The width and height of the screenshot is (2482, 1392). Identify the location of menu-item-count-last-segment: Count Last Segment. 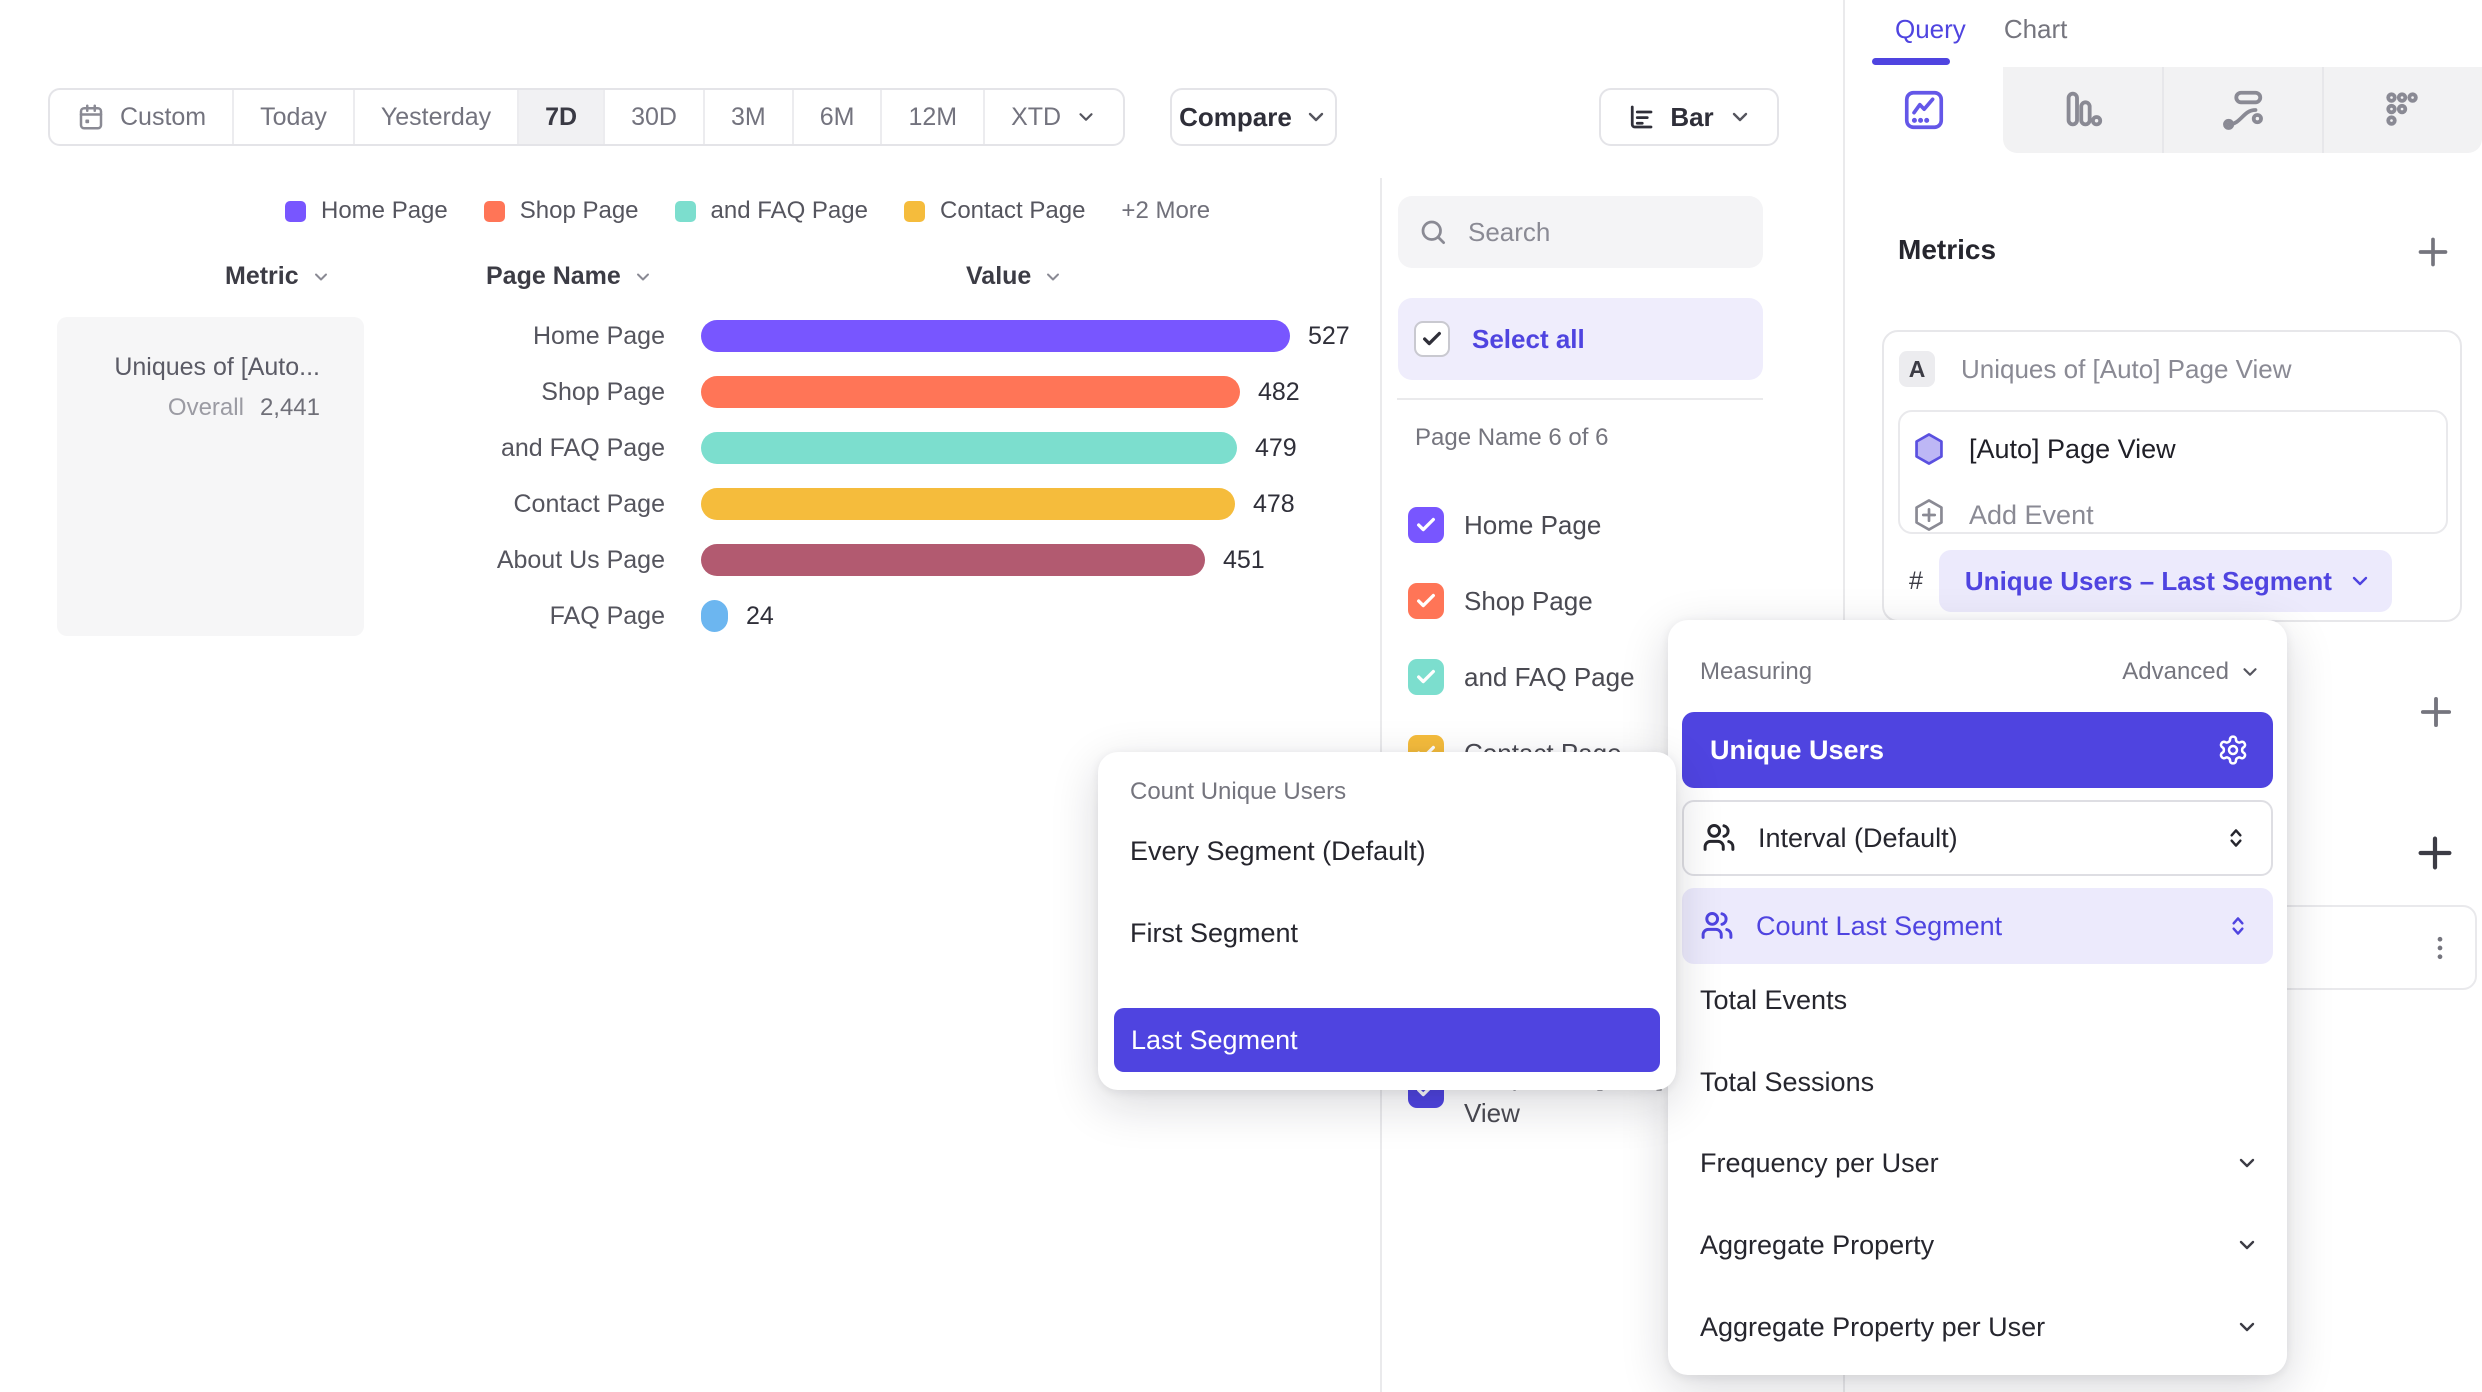
(1977, 926).